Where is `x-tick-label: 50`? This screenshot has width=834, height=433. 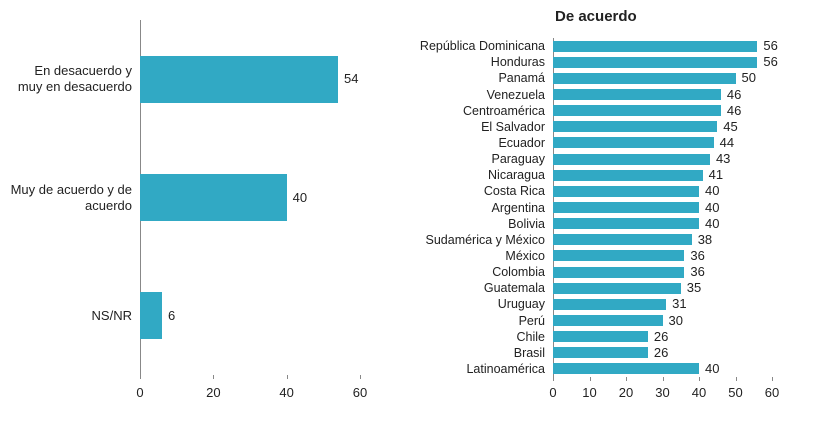
x-tick-label: 50 is located at coordinates (735, 392).